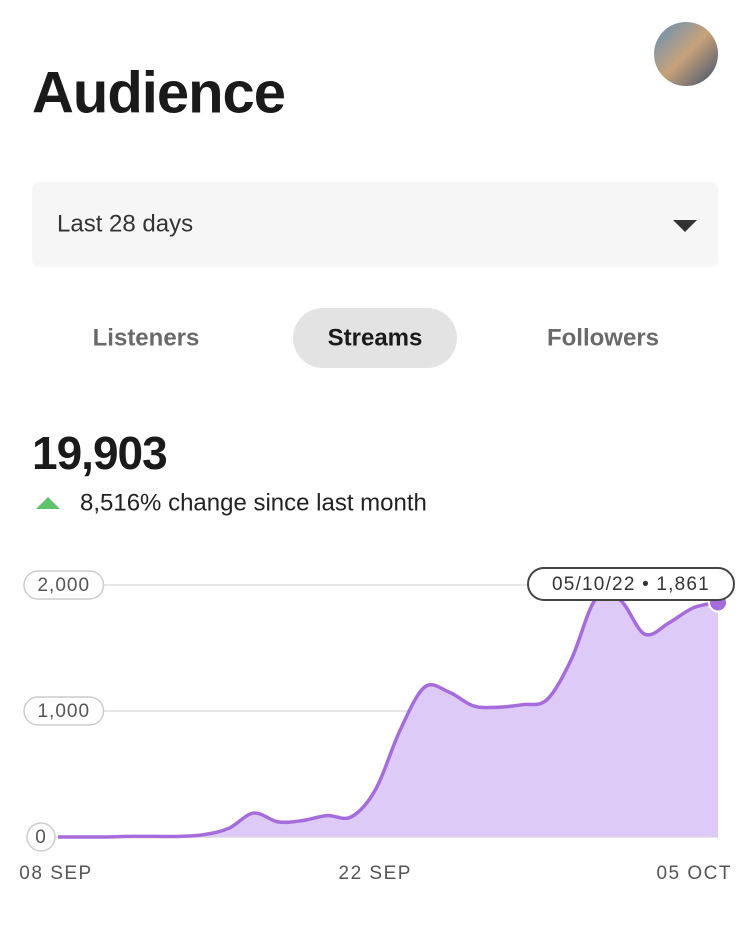 This screenshot has width=750, height=943. Describe the element at coordinates (375, 224) in the screenshot. I see `date-dropdown` at that location.